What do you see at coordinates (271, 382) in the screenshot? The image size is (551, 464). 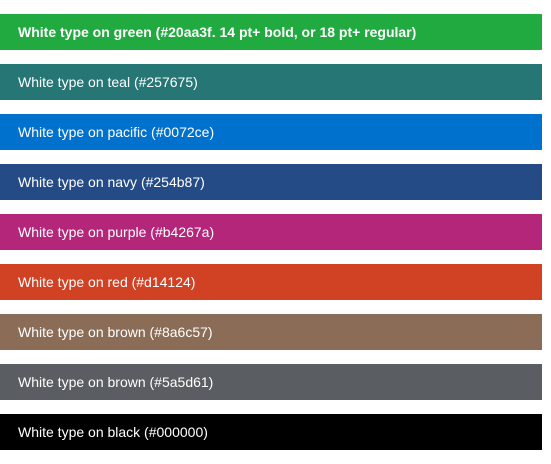 I see `swatch-gray: White type on brown (#5a5d61)` at bounding box center [271, 382].